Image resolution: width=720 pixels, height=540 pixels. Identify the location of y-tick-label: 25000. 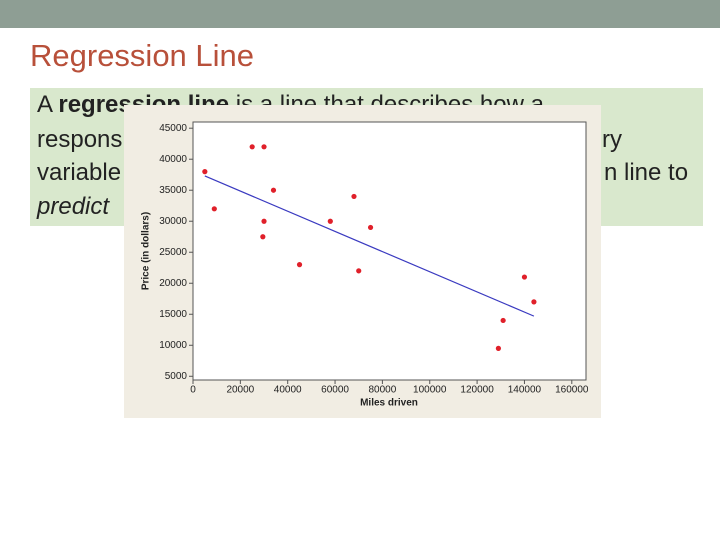
(173, 252).